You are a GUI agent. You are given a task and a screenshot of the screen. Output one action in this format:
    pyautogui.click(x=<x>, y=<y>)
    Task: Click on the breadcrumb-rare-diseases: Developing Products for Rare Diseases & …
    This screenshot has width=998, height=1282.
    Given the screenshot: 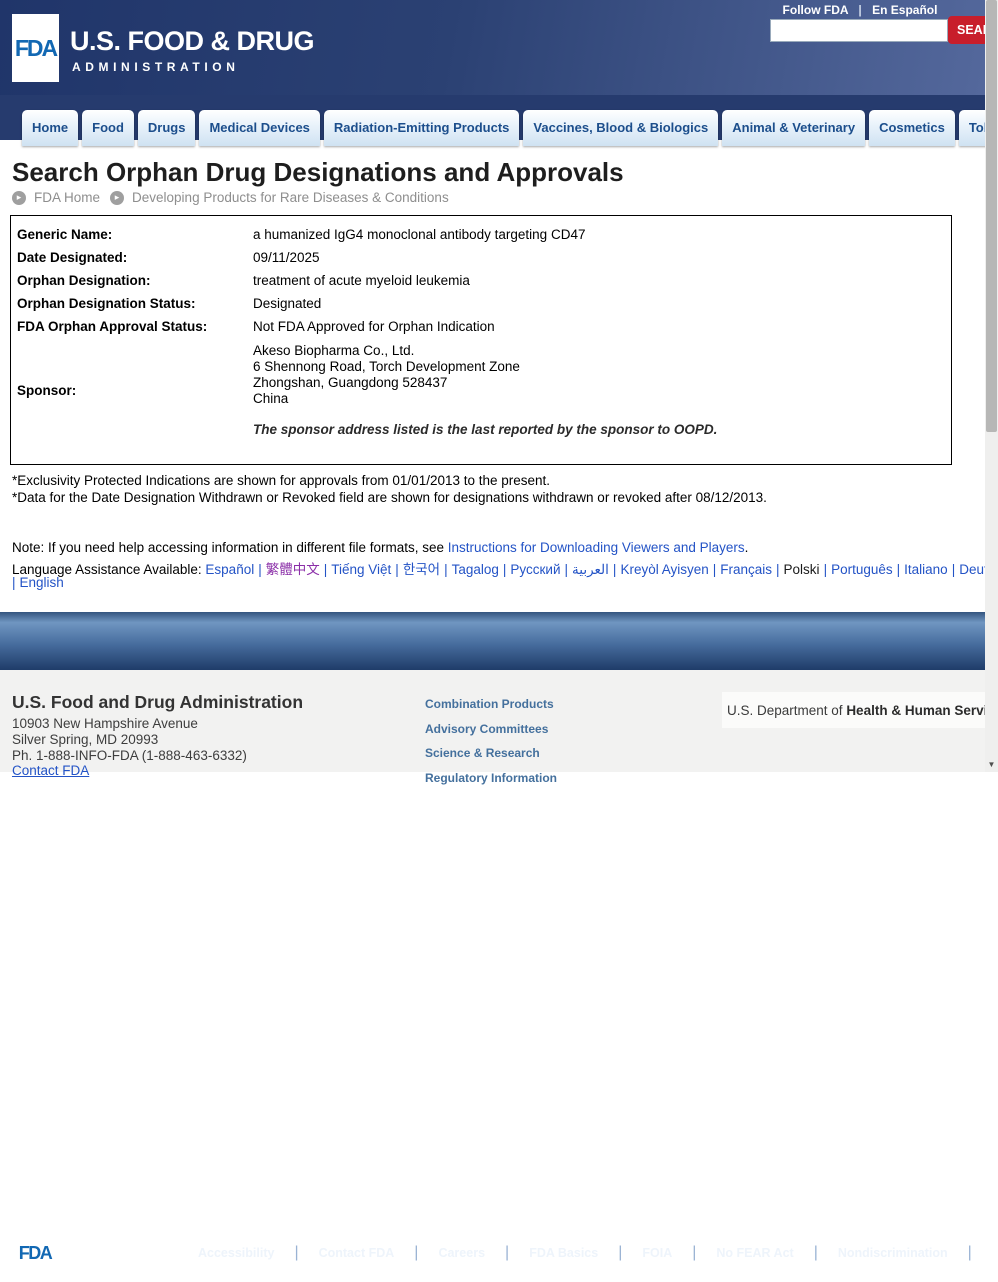 What is the action you would take?
    pyautogui.click(x=290, y=197)
    